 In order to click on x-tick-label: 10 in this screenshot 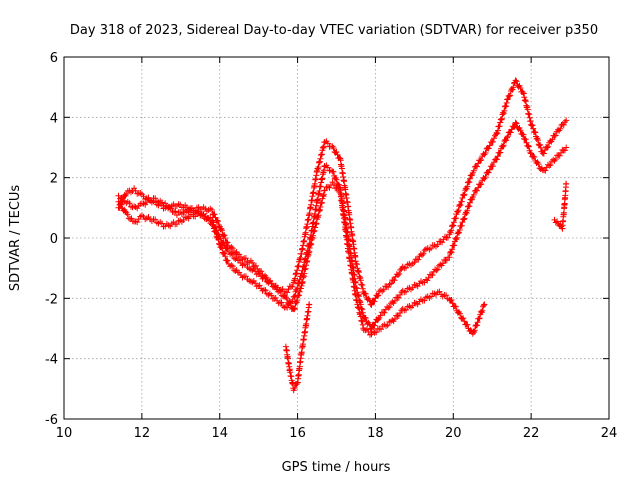, I will do `click(64, 433)`.